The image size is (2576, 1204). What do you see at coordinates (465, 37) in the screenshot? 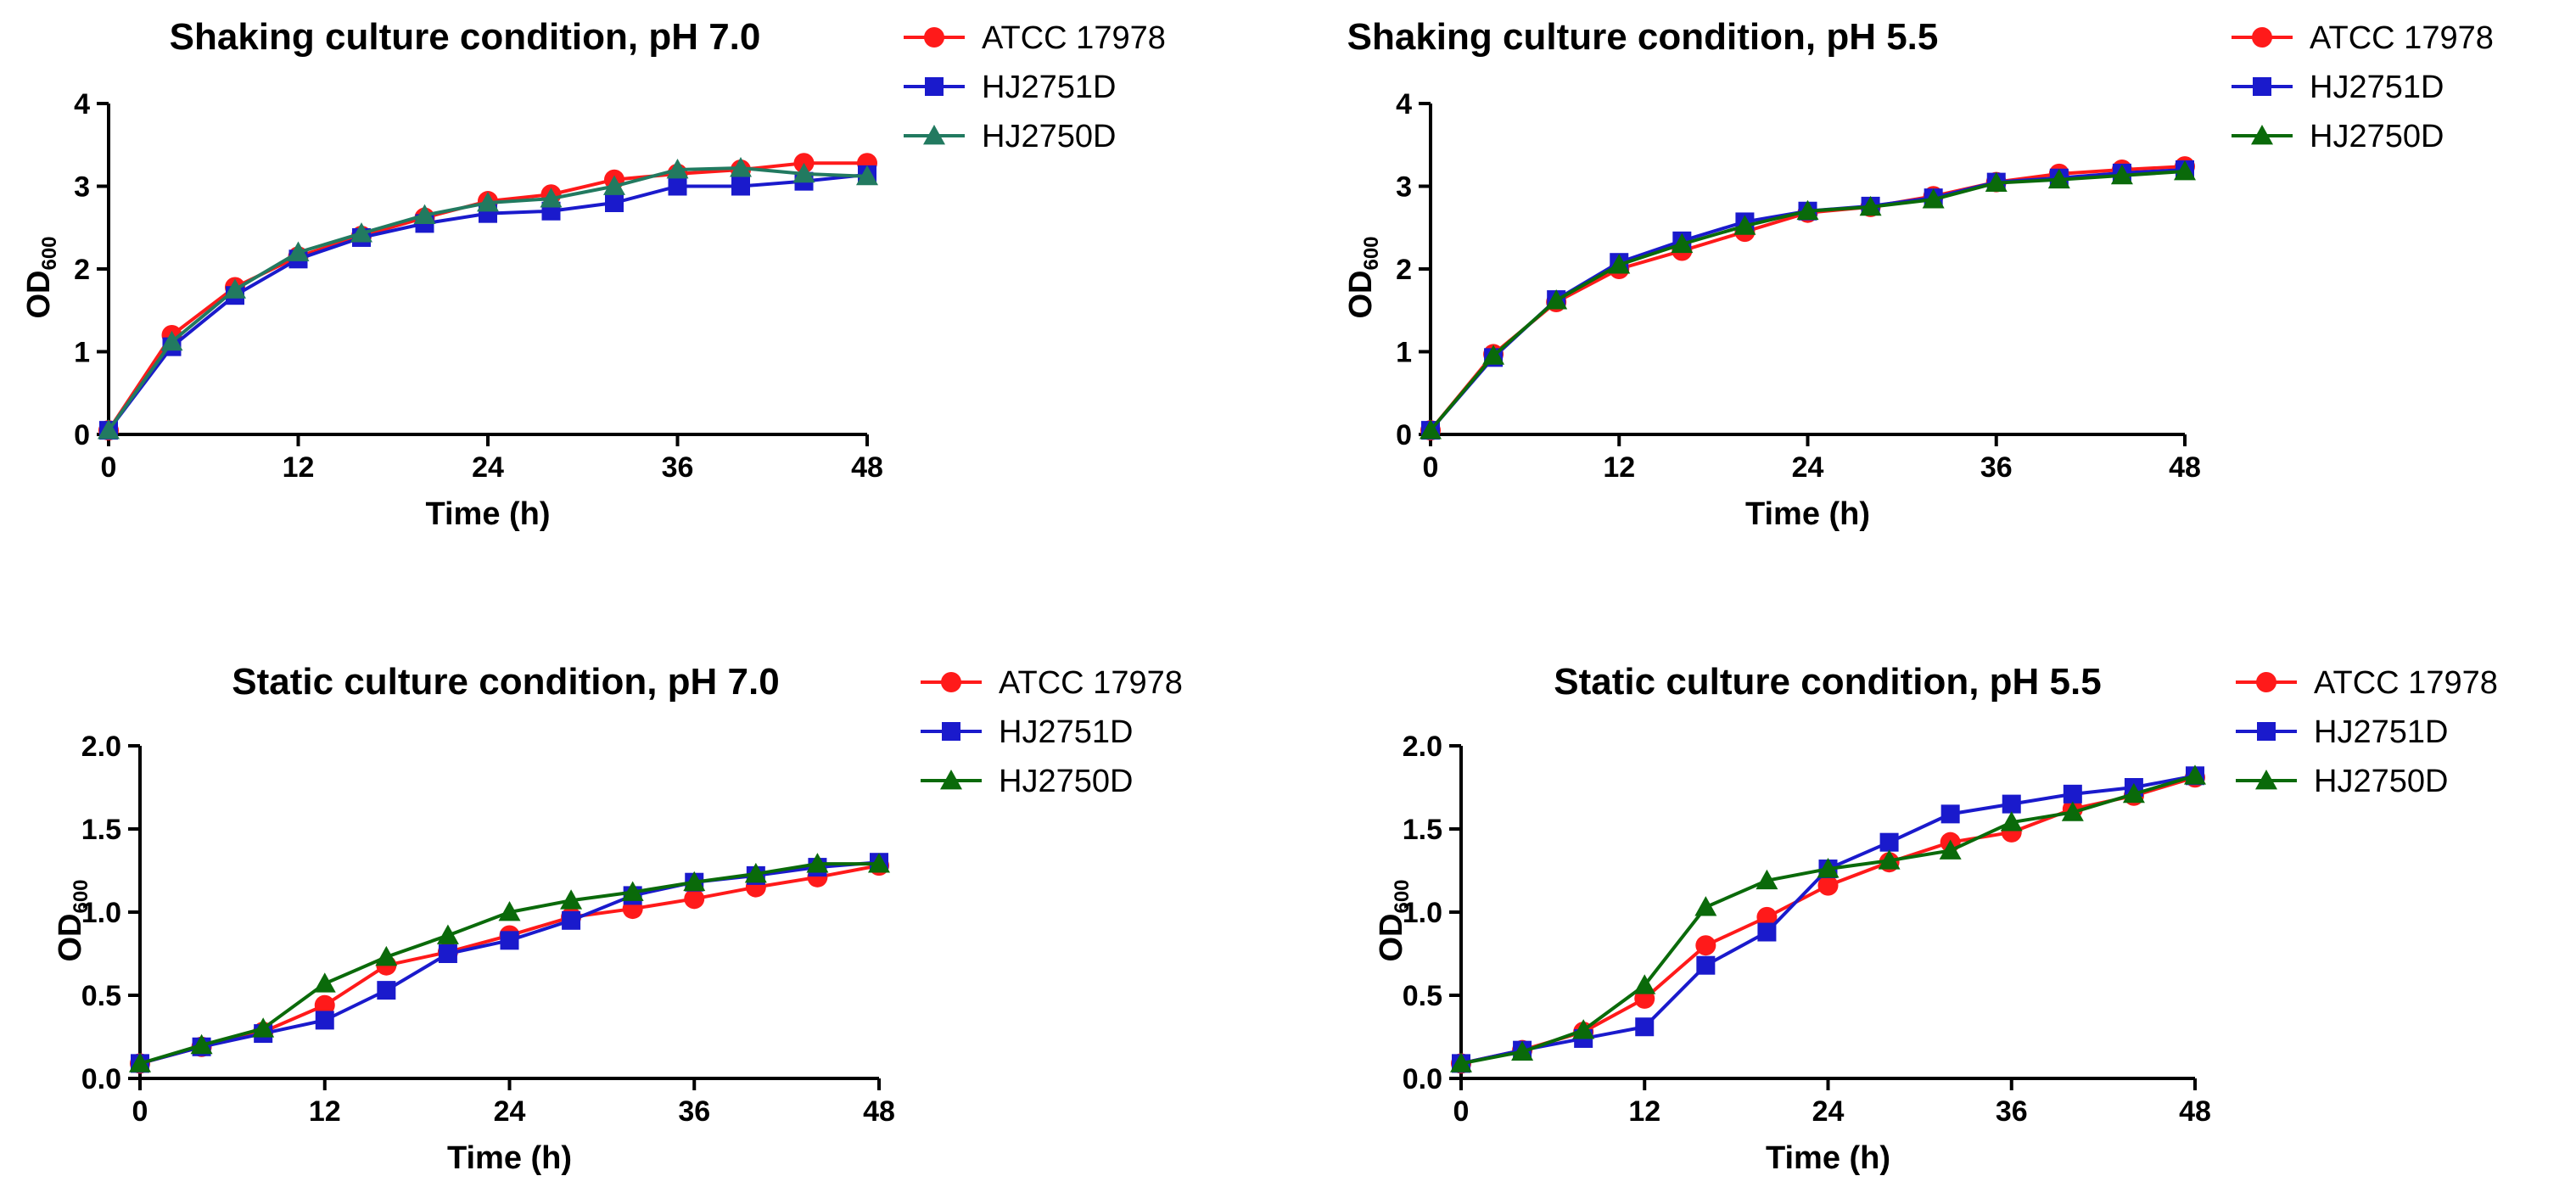
I see `chart-title: Shaking culture condition, pH 7.0` at bounding box center [465, 37].